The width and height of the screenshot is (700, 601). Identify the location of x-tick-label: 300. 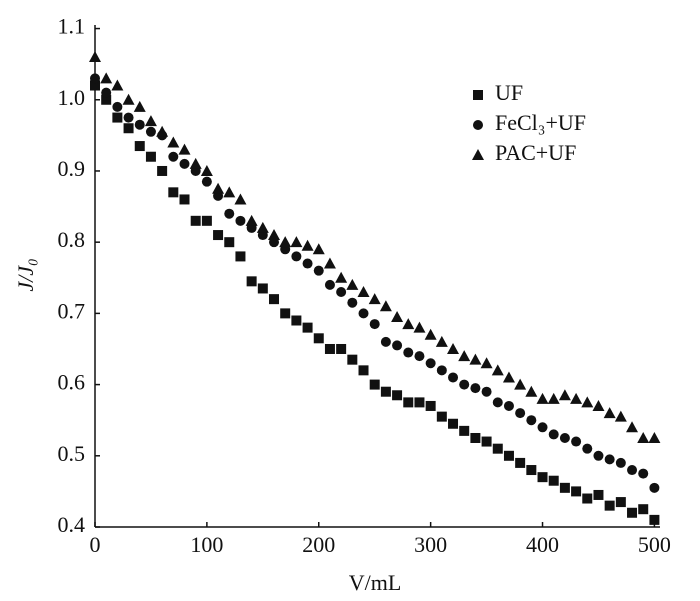
(430, 544).